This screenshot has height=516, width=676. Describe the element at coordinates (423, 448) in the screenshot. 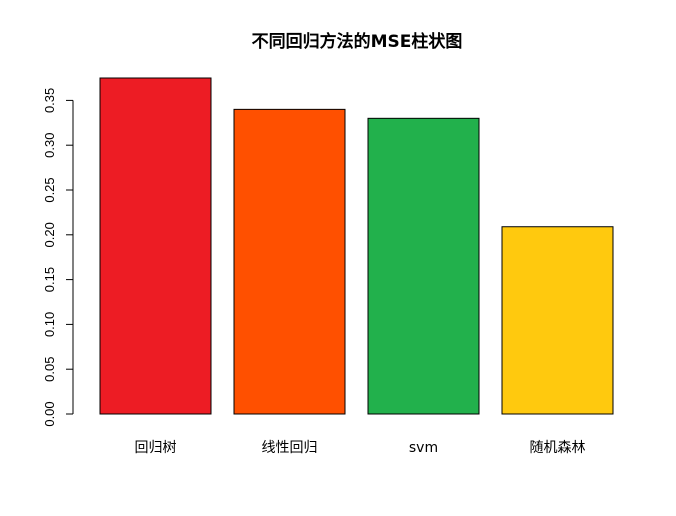

I see `x-category-label: svm` at that location.